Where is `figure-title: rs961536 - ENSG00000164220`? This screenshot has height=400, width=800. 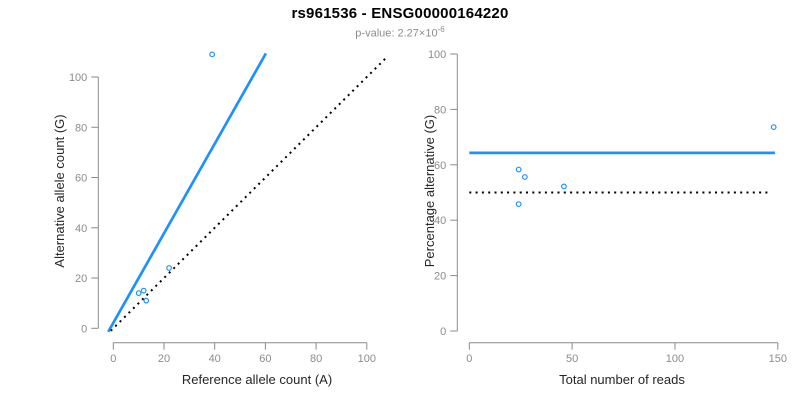 figure-title: rs961536 - ENSG00000164220 is located at coordinates (400, 13).